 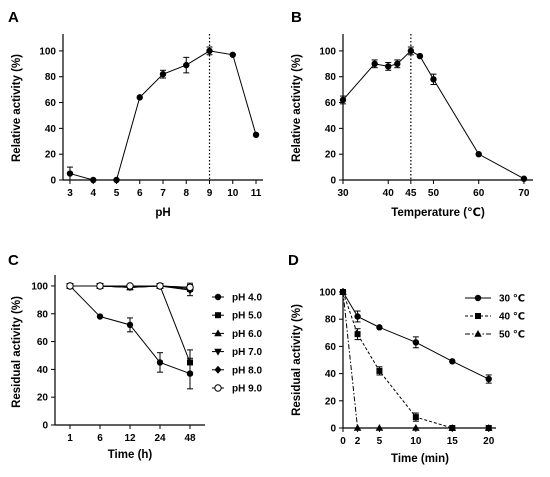 I want to click on x-tick-label: 48, so click(x=190, y=438).